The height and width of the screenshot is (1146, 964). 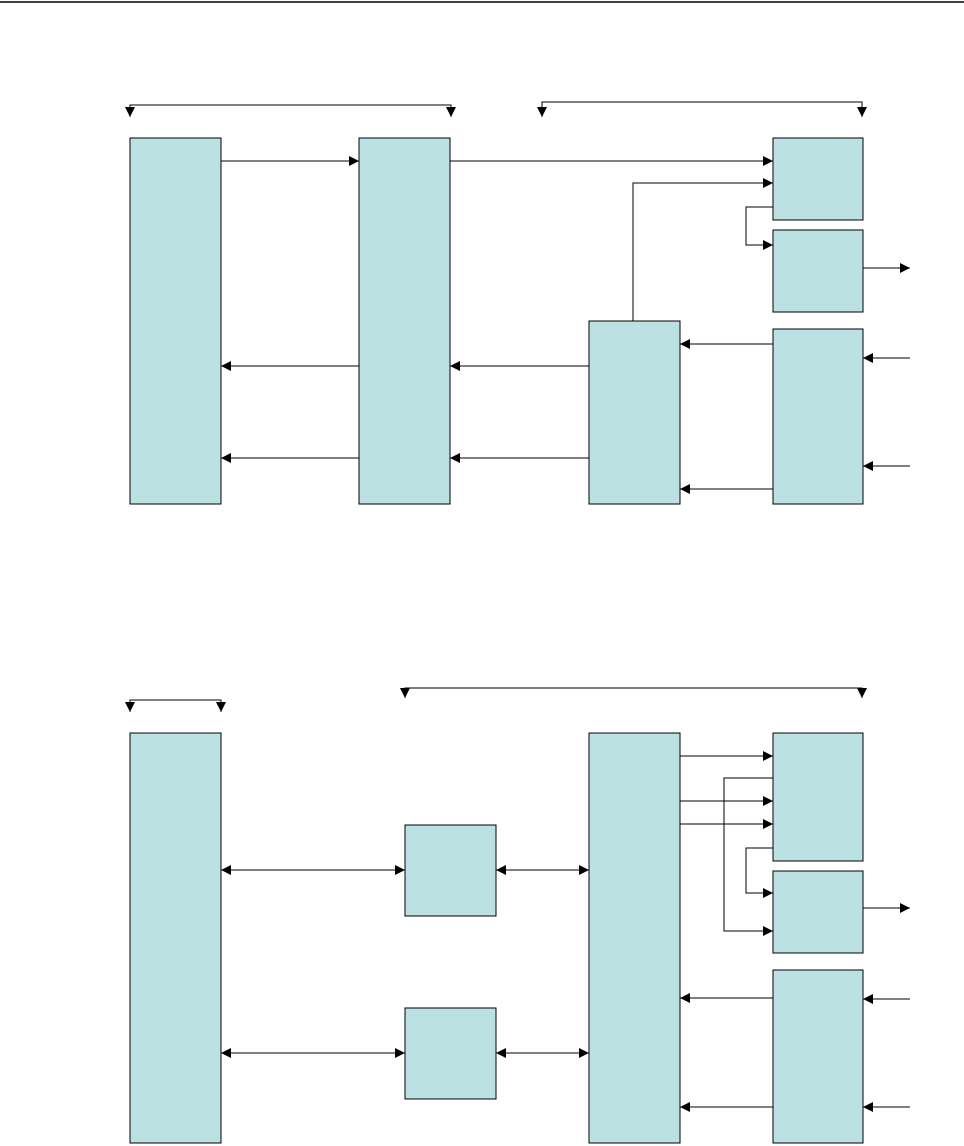 I want to click on top-block-b, so click(x=404, y=321).